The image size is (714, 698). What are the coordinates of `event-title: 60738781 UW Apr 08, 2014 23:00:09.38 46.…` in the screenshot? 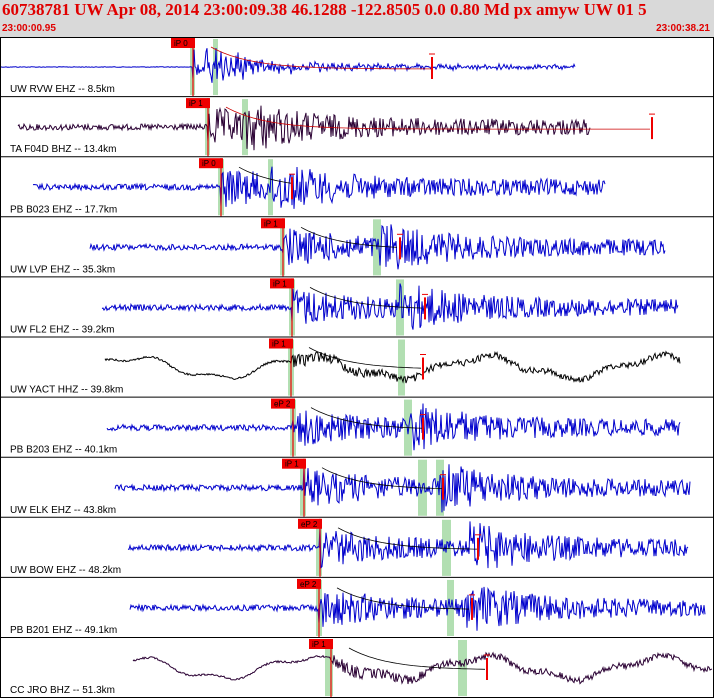 It's located at (324, 9).